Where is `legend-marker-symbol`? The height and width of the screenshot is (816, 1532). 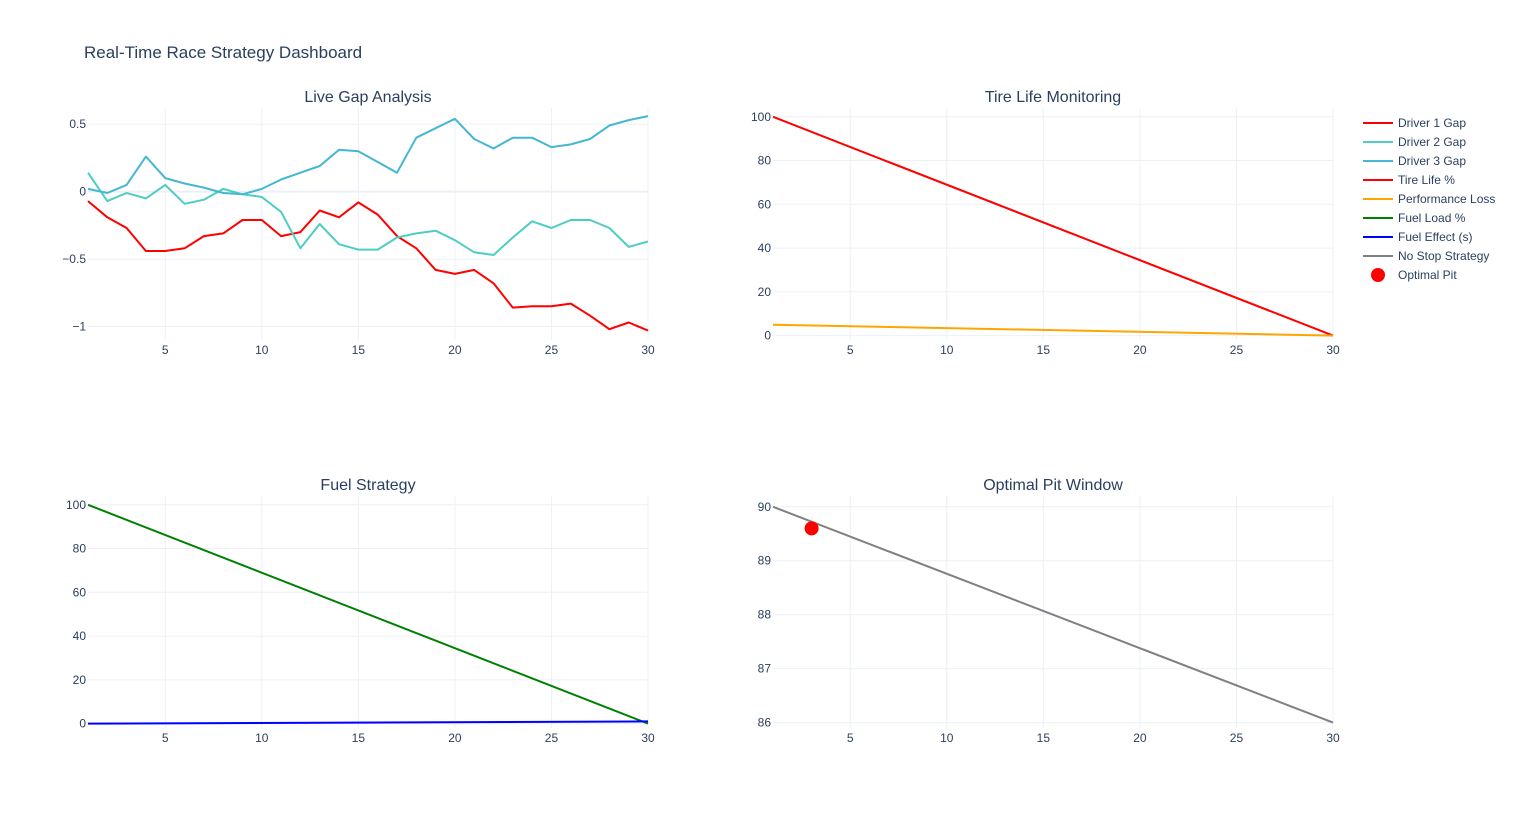
legend-marker-symbol is located at coordinates (1378, 275).